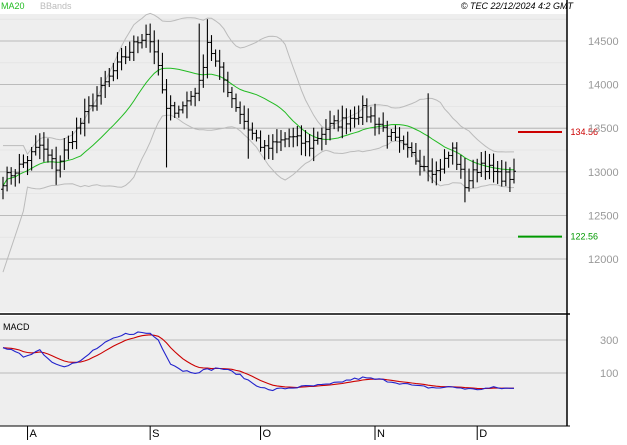 The height and width of the screenshot is (445, 627). What do you see at coordinates (603, 86) in the screenshot?
I see `y-tick-label: 14000` at bounding box center [603, 86].